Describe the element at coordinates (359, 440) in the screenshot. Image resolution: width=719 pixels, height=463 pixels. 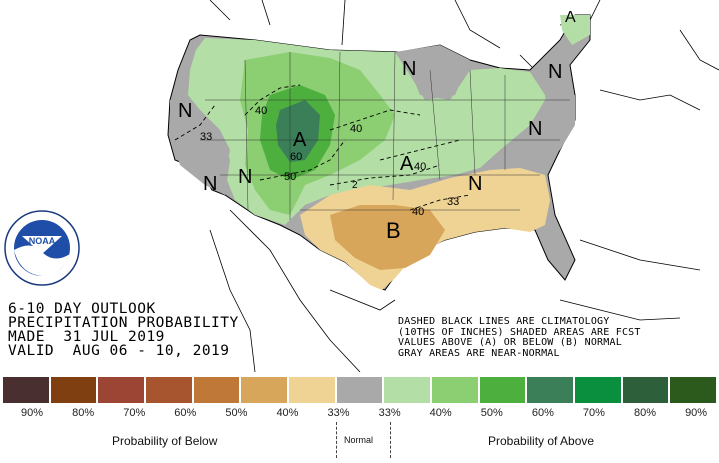
I see `legend-normal-caption: Normal` at that location.